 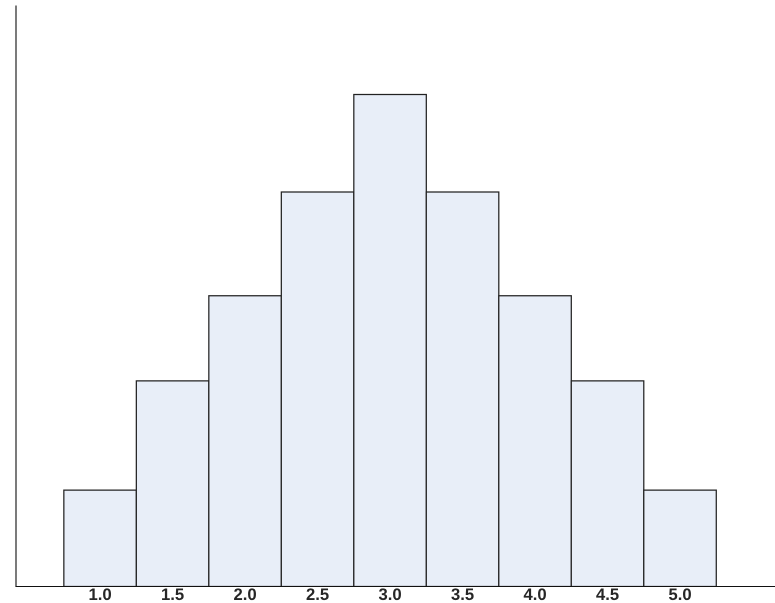 What do you see at coordinates (607, 594) in the screenshot?
I see `x-tick-label: 4.5` at bounding box center [607, 594].